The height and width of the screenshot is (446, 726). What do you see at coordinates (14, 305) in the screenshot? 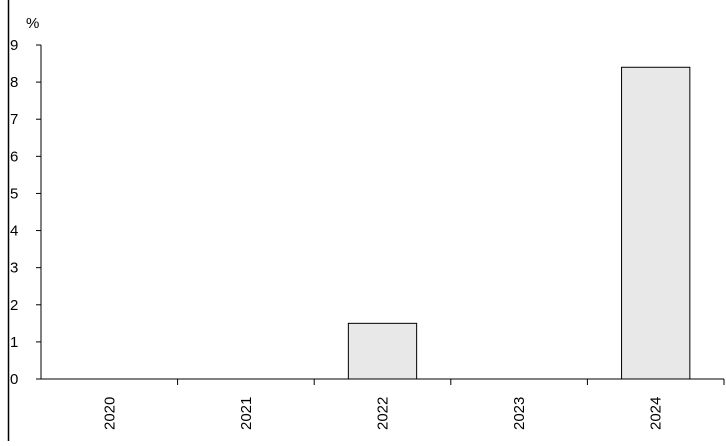
I see `y-tick-label: 2` at bounding box center [14, 305].